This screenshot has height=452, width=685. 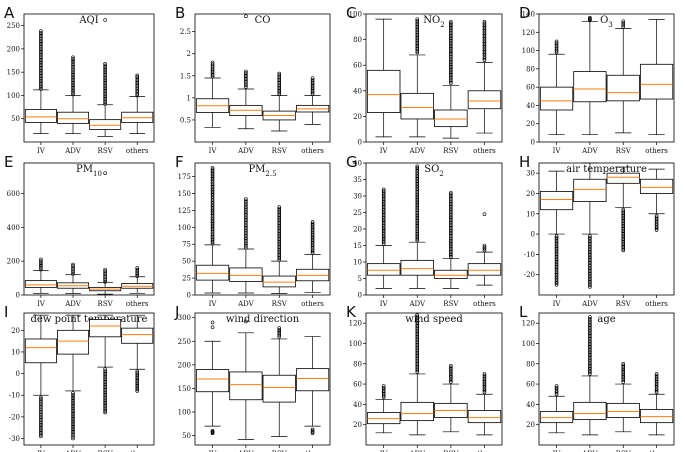 I want to click on panel-title: PM10, so click(x=89, y=171).